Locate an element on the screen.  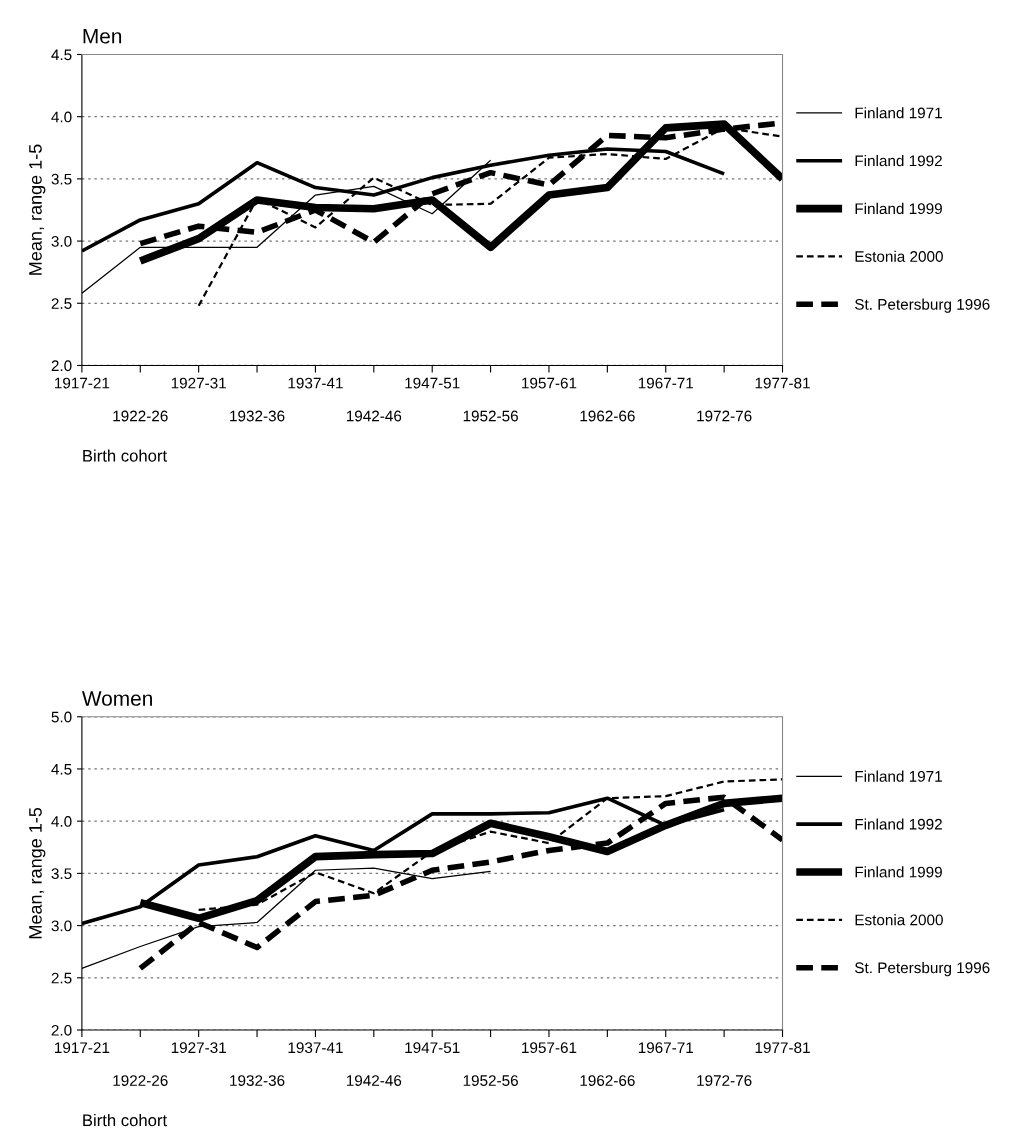
y-tick-label: 5.0 is located at coordinates (61, 717).